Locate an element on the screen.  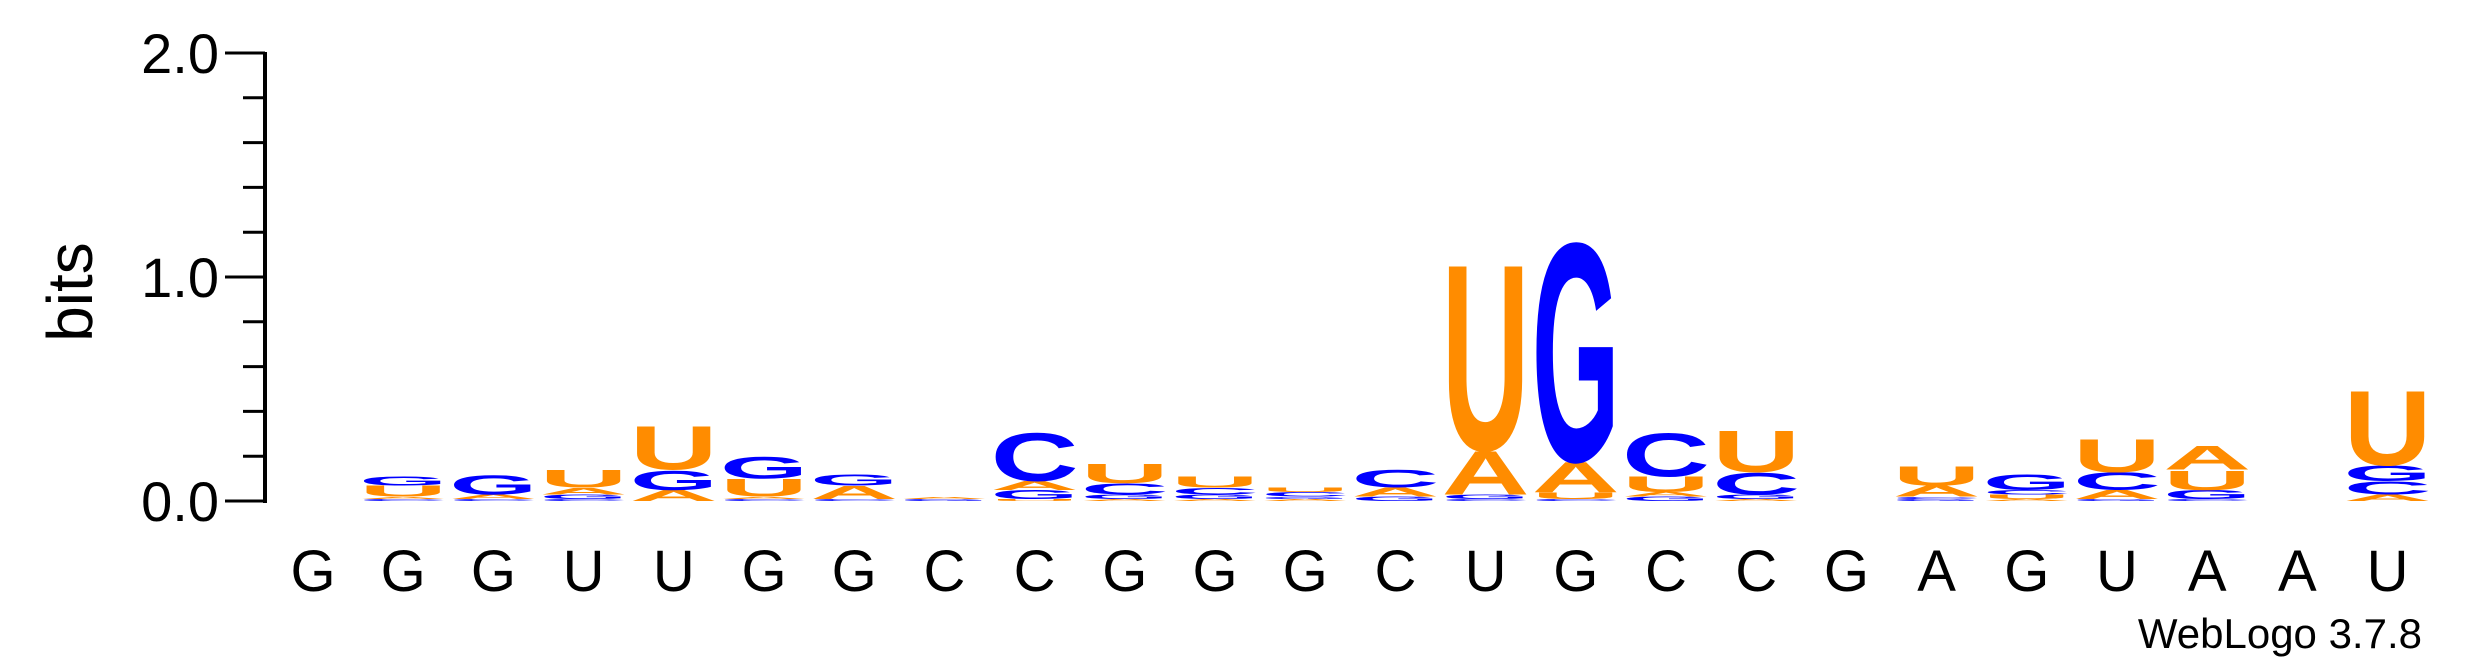
y-tick-label: 1.0 is located at coordinates (180, 277).